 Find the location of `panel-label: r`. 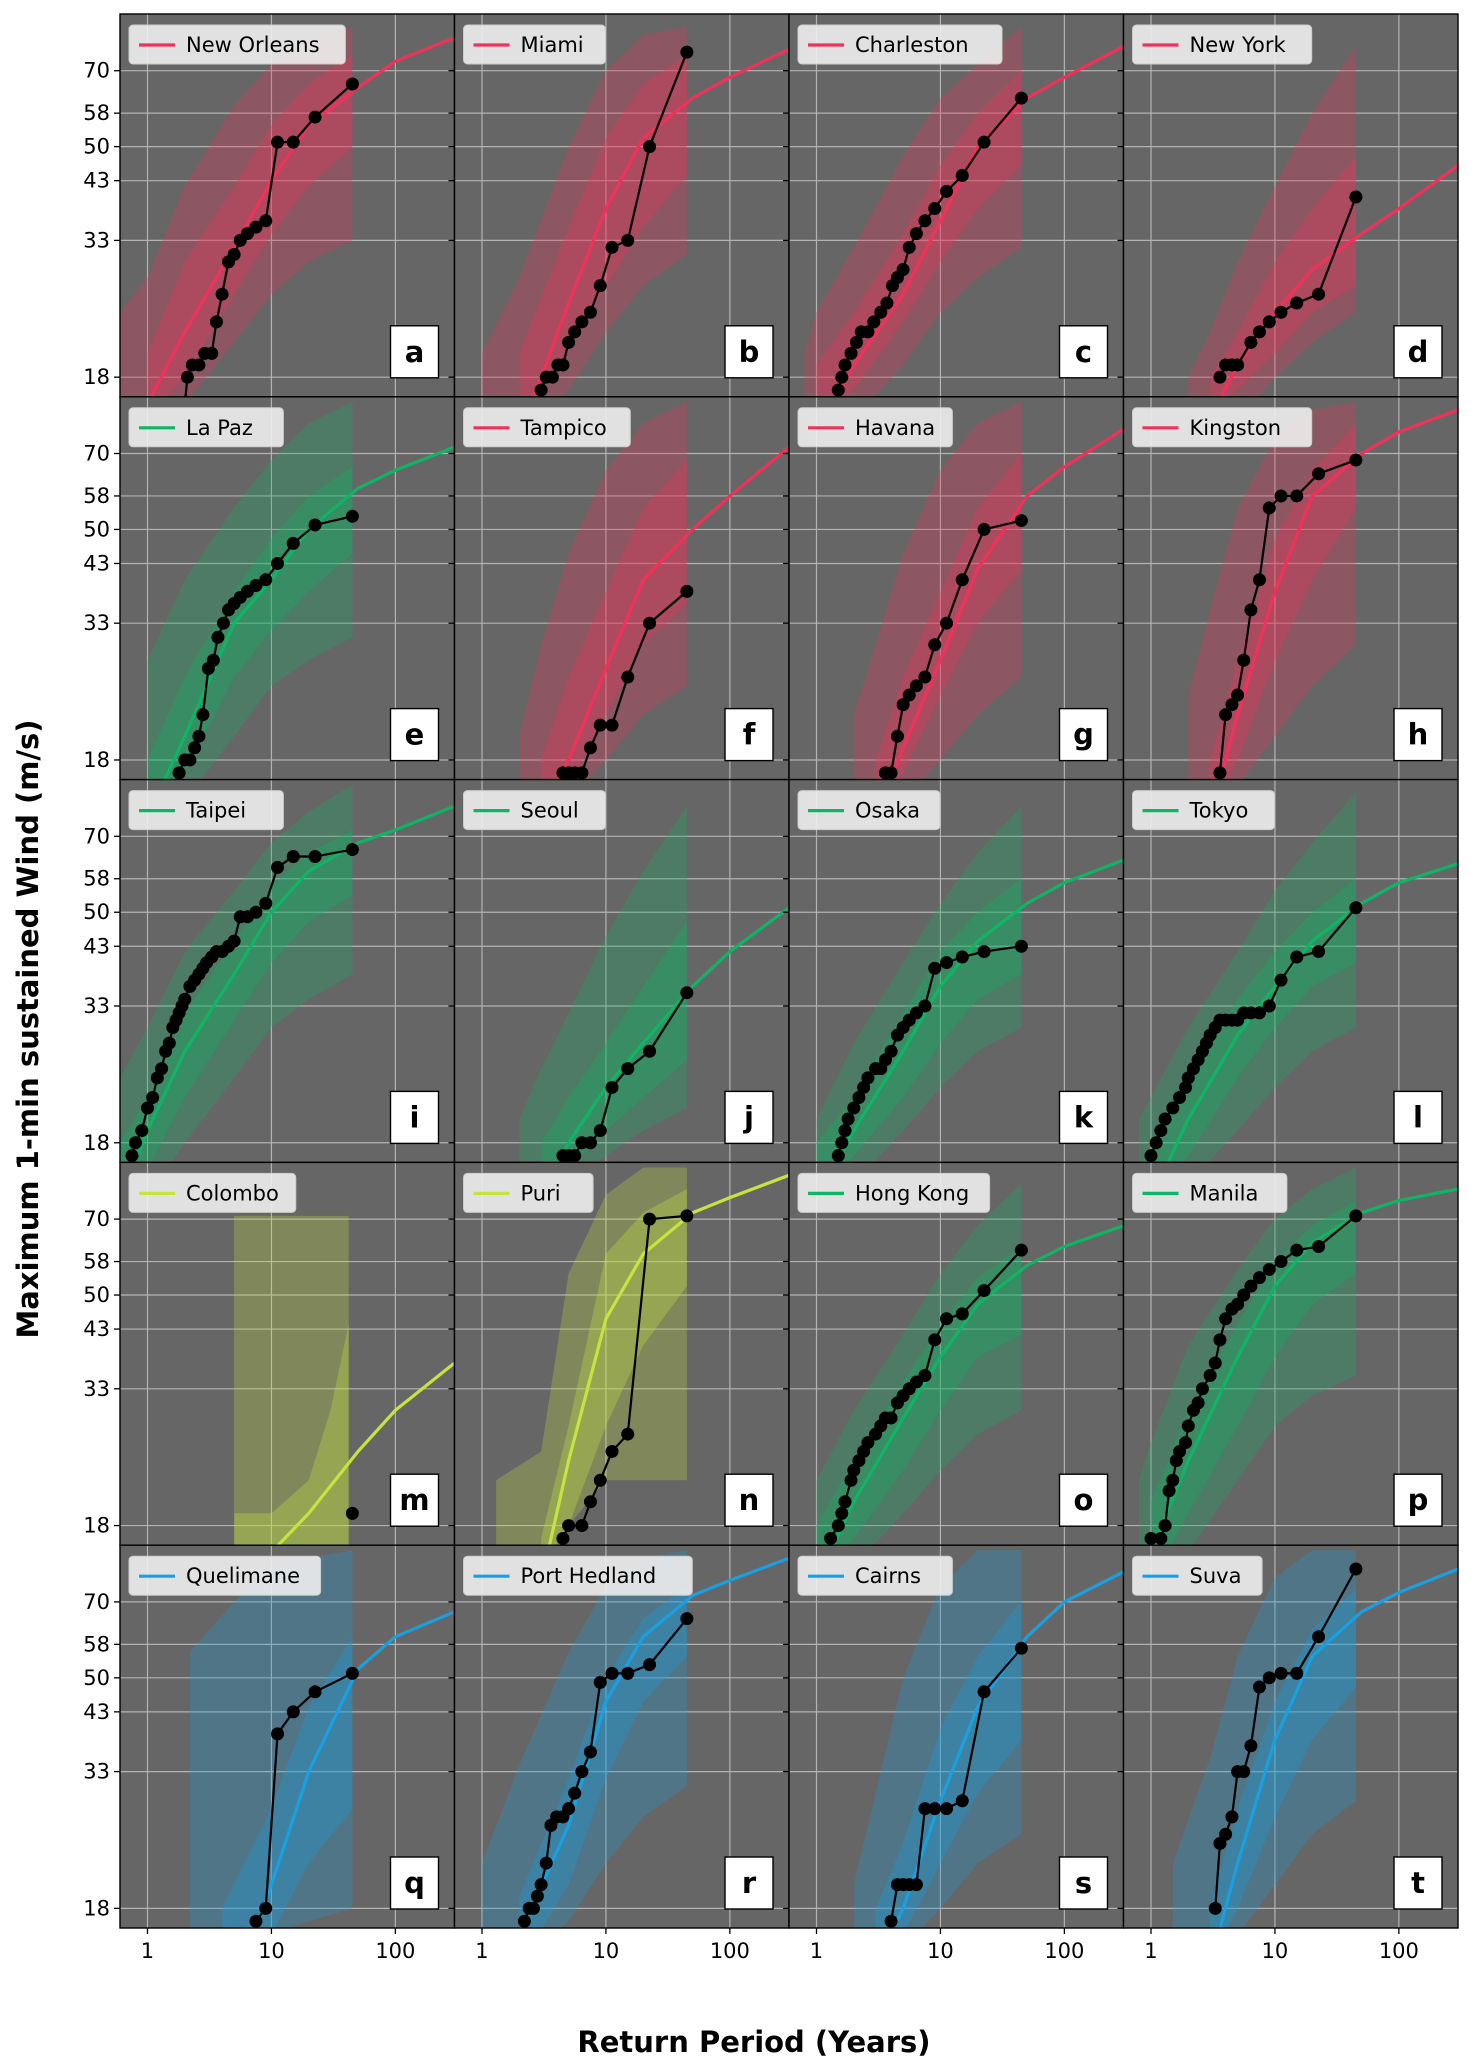

panel-label: r is located at coordinates (749, 1883).